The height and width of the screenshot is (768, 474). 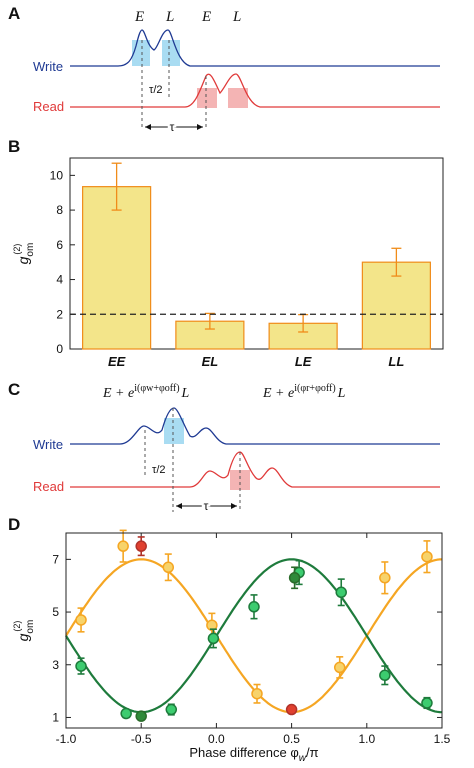 I want to click on tau-label-a: τ, so click(x=172, y=127).